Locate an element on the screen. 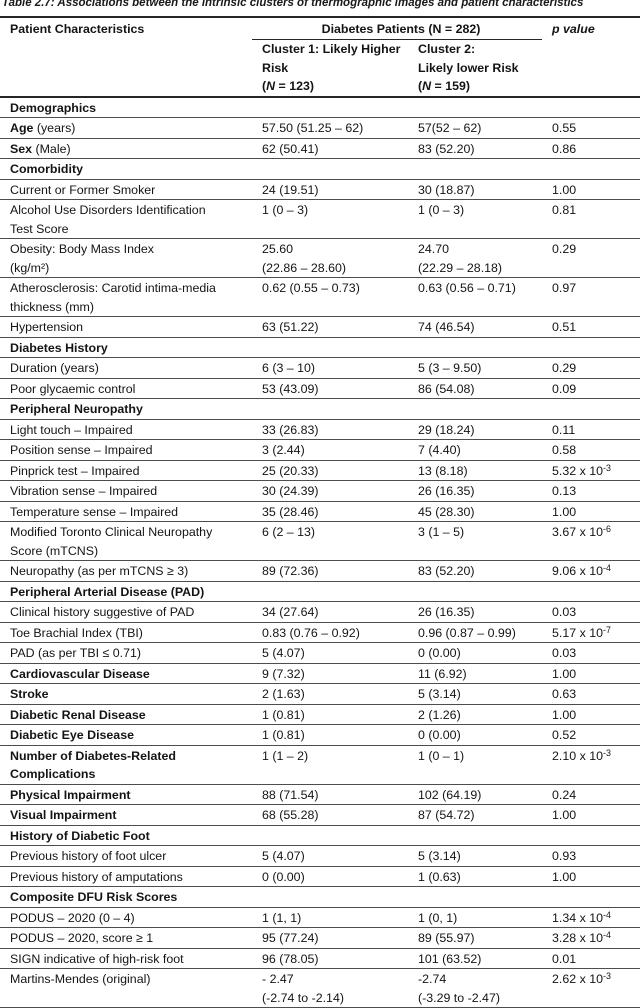  cluster1-value: 30 (24.39) is located at coordinates (330, 491).